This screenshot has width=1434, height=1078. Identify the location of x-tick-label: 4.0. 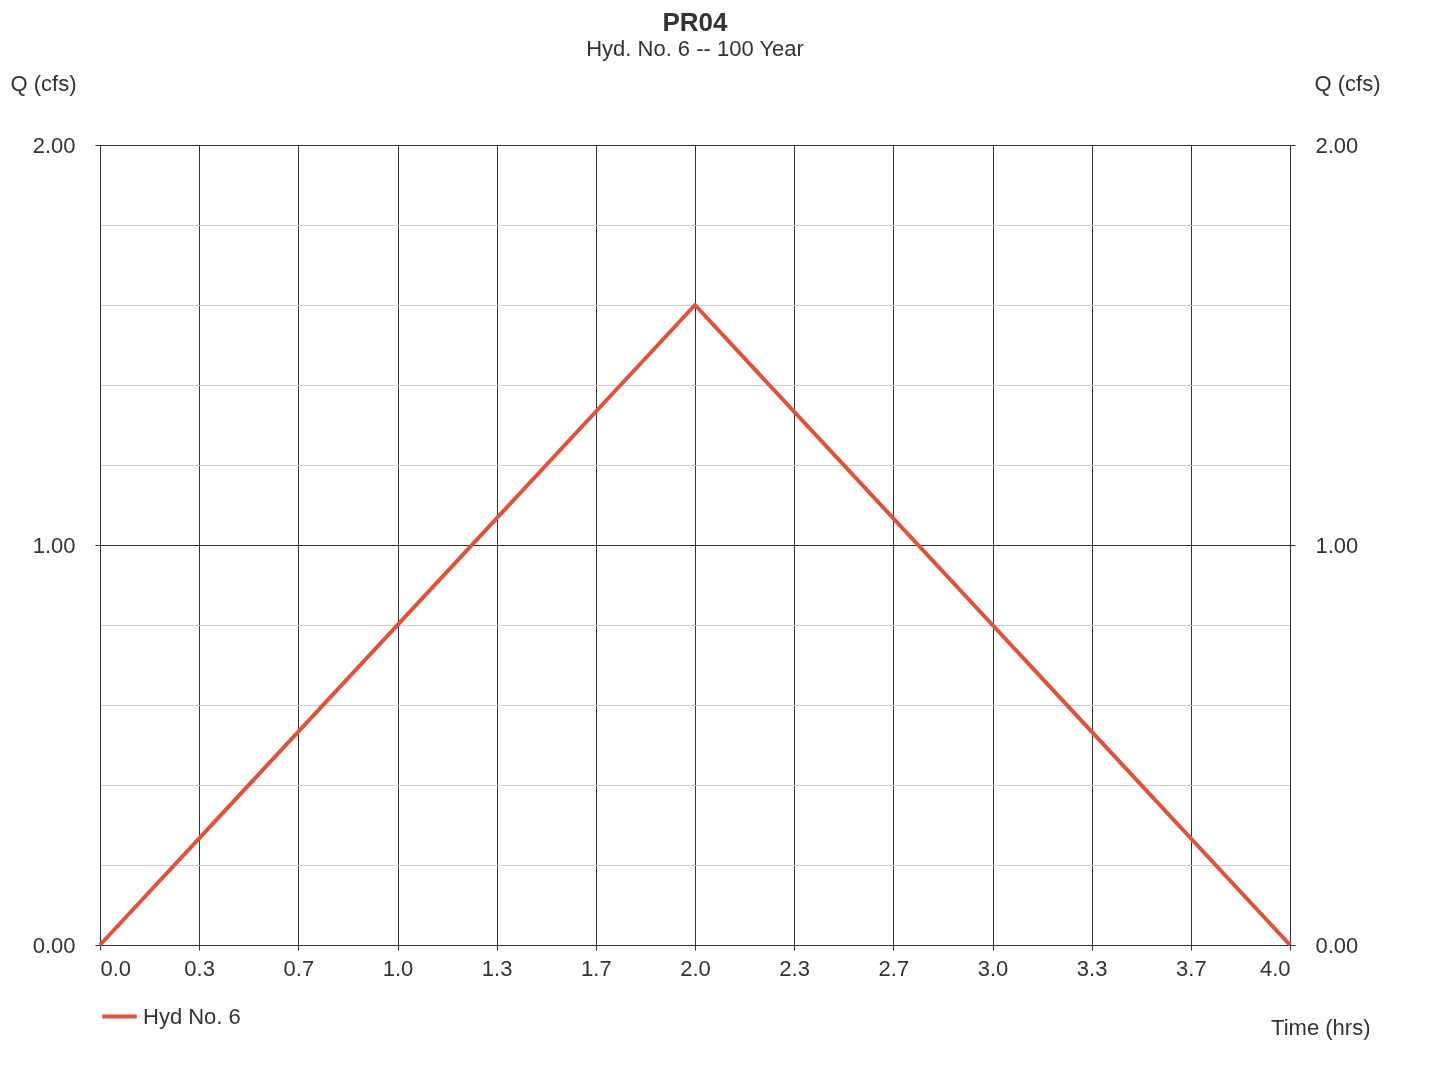
(1275, 968).